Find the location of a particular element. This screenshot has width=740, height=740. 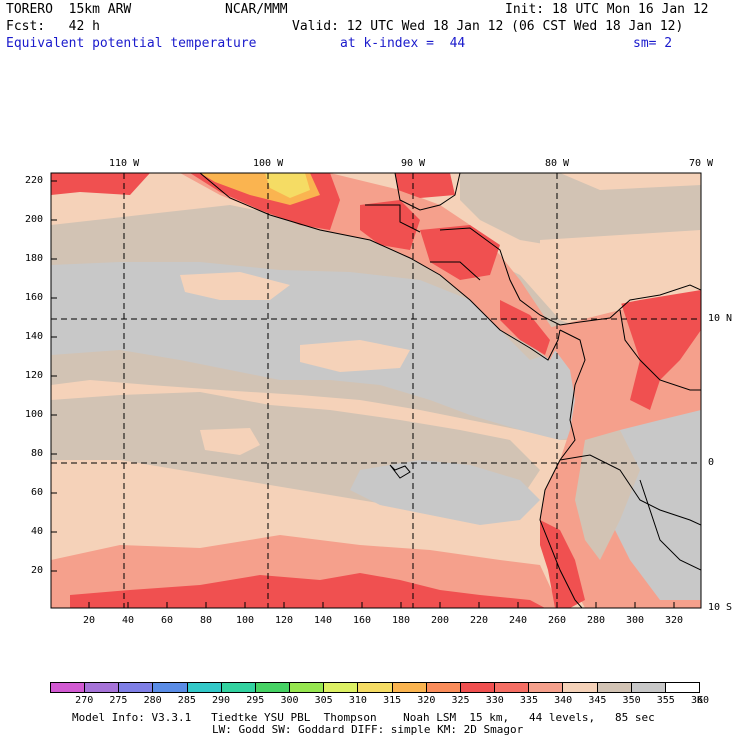

colorbar-label: 280 is located at coordinates (152, 700).